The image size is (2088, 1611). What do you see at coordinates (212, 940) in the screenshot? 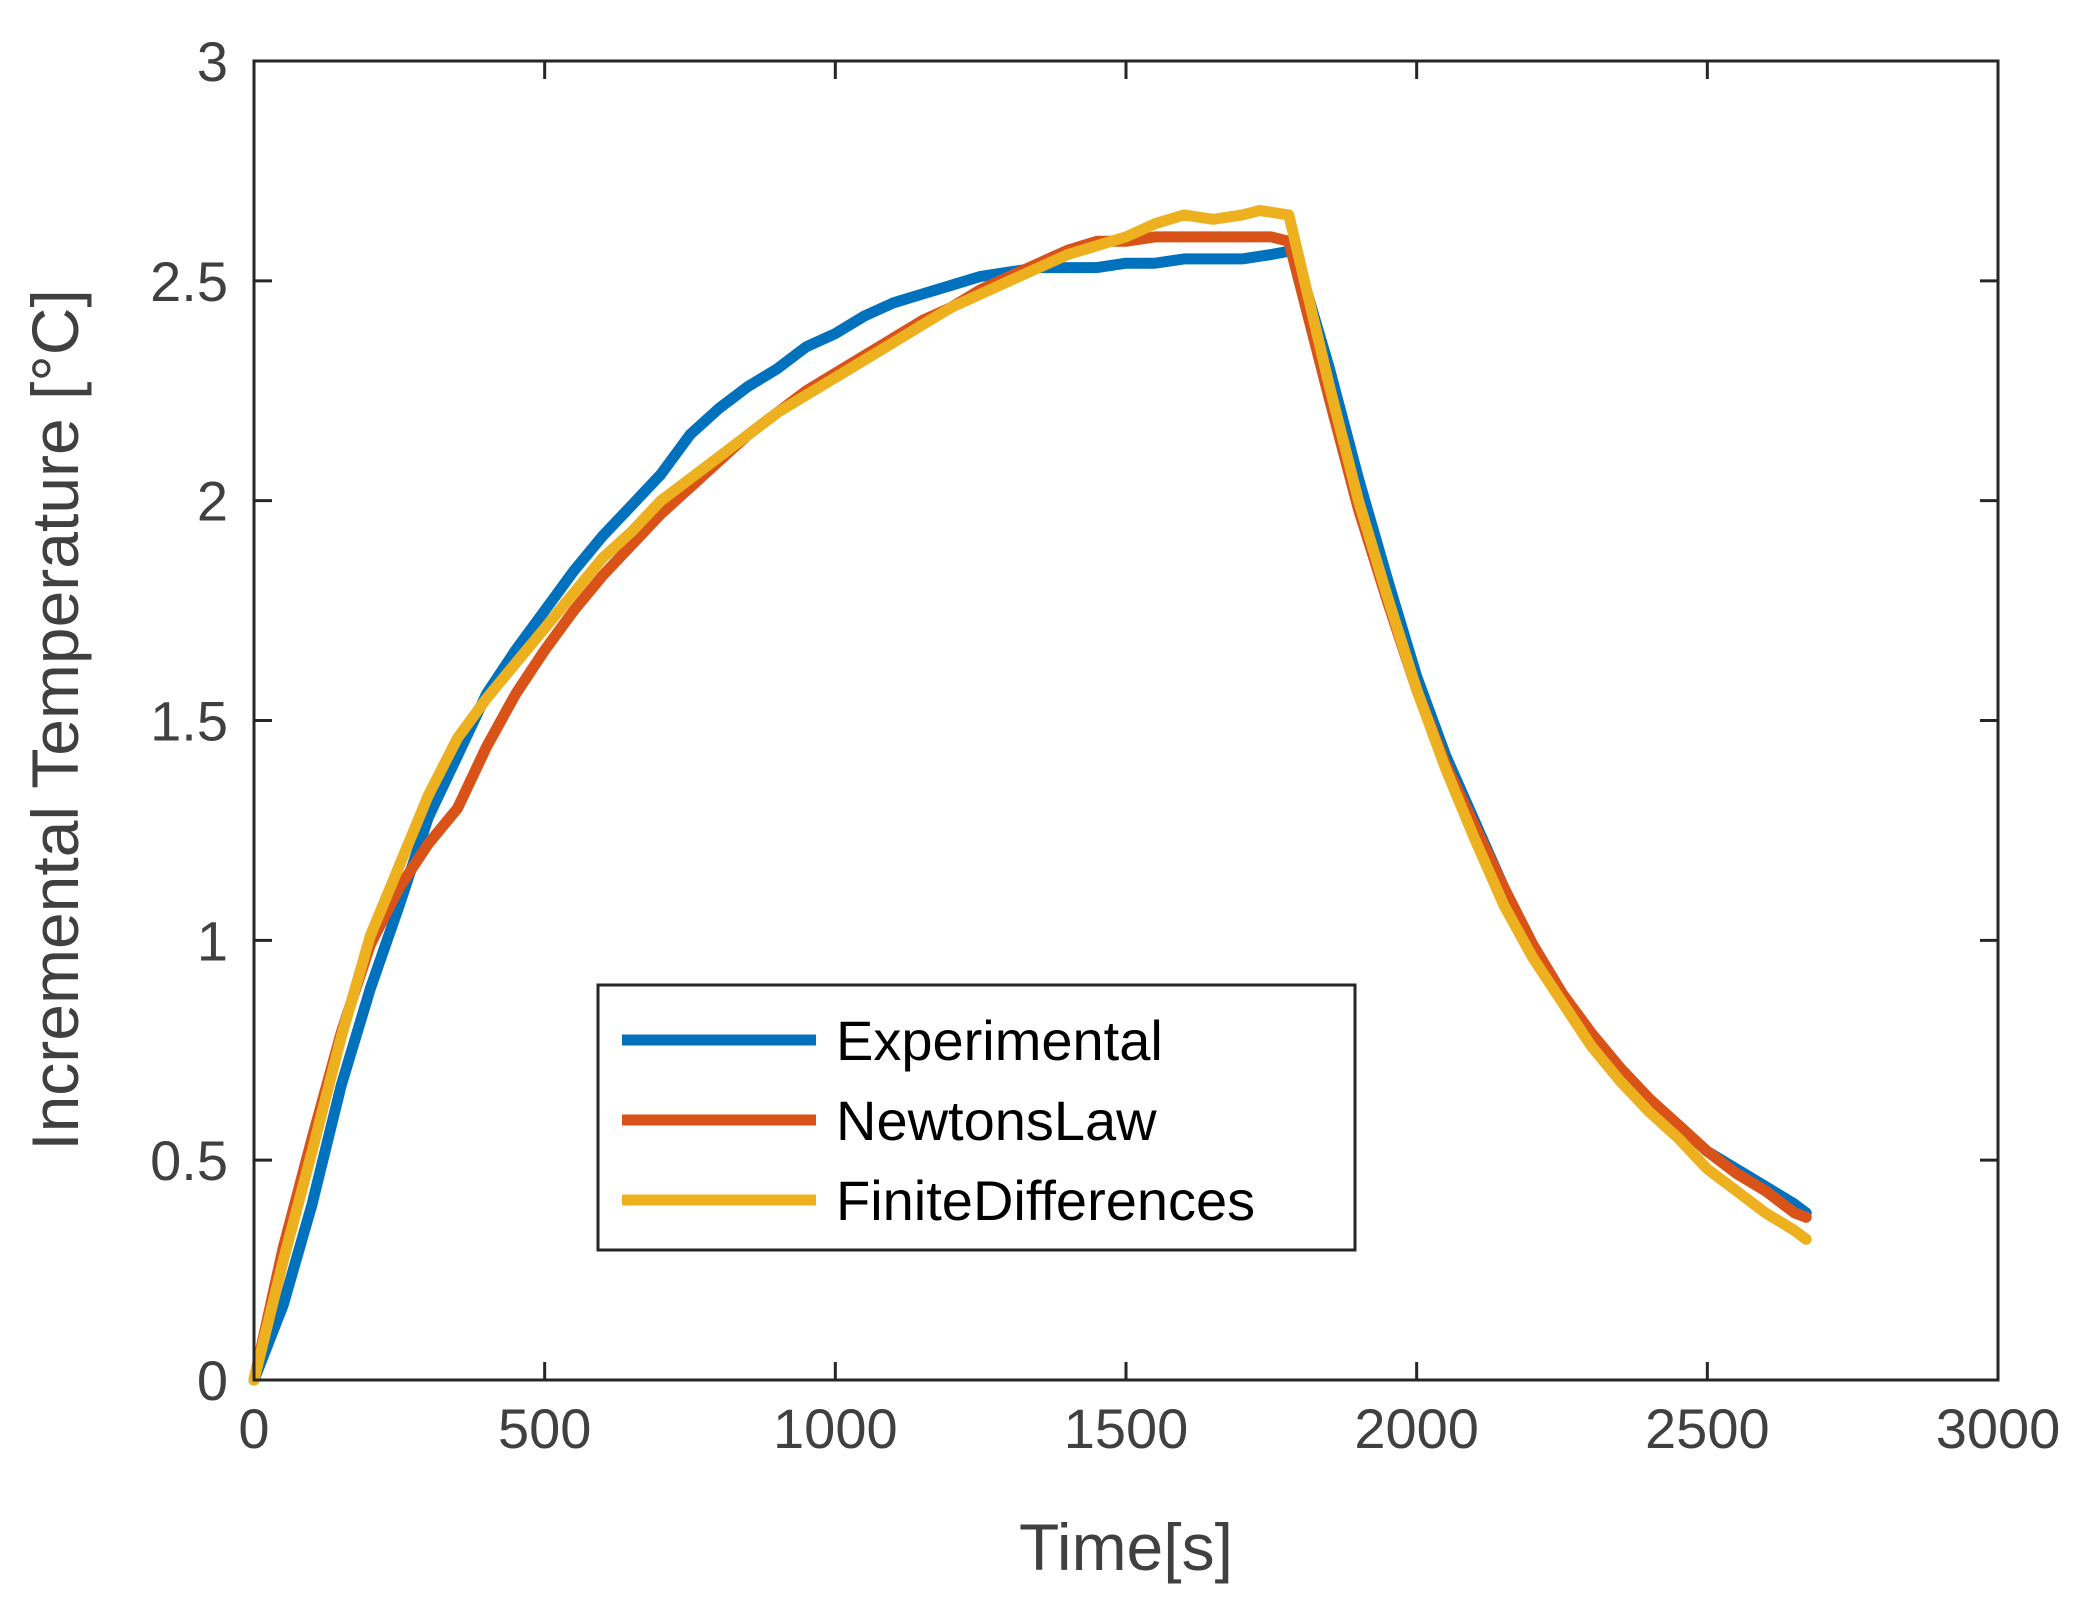
I see `y-tick-label: 1` at bounding box center [212, 940].